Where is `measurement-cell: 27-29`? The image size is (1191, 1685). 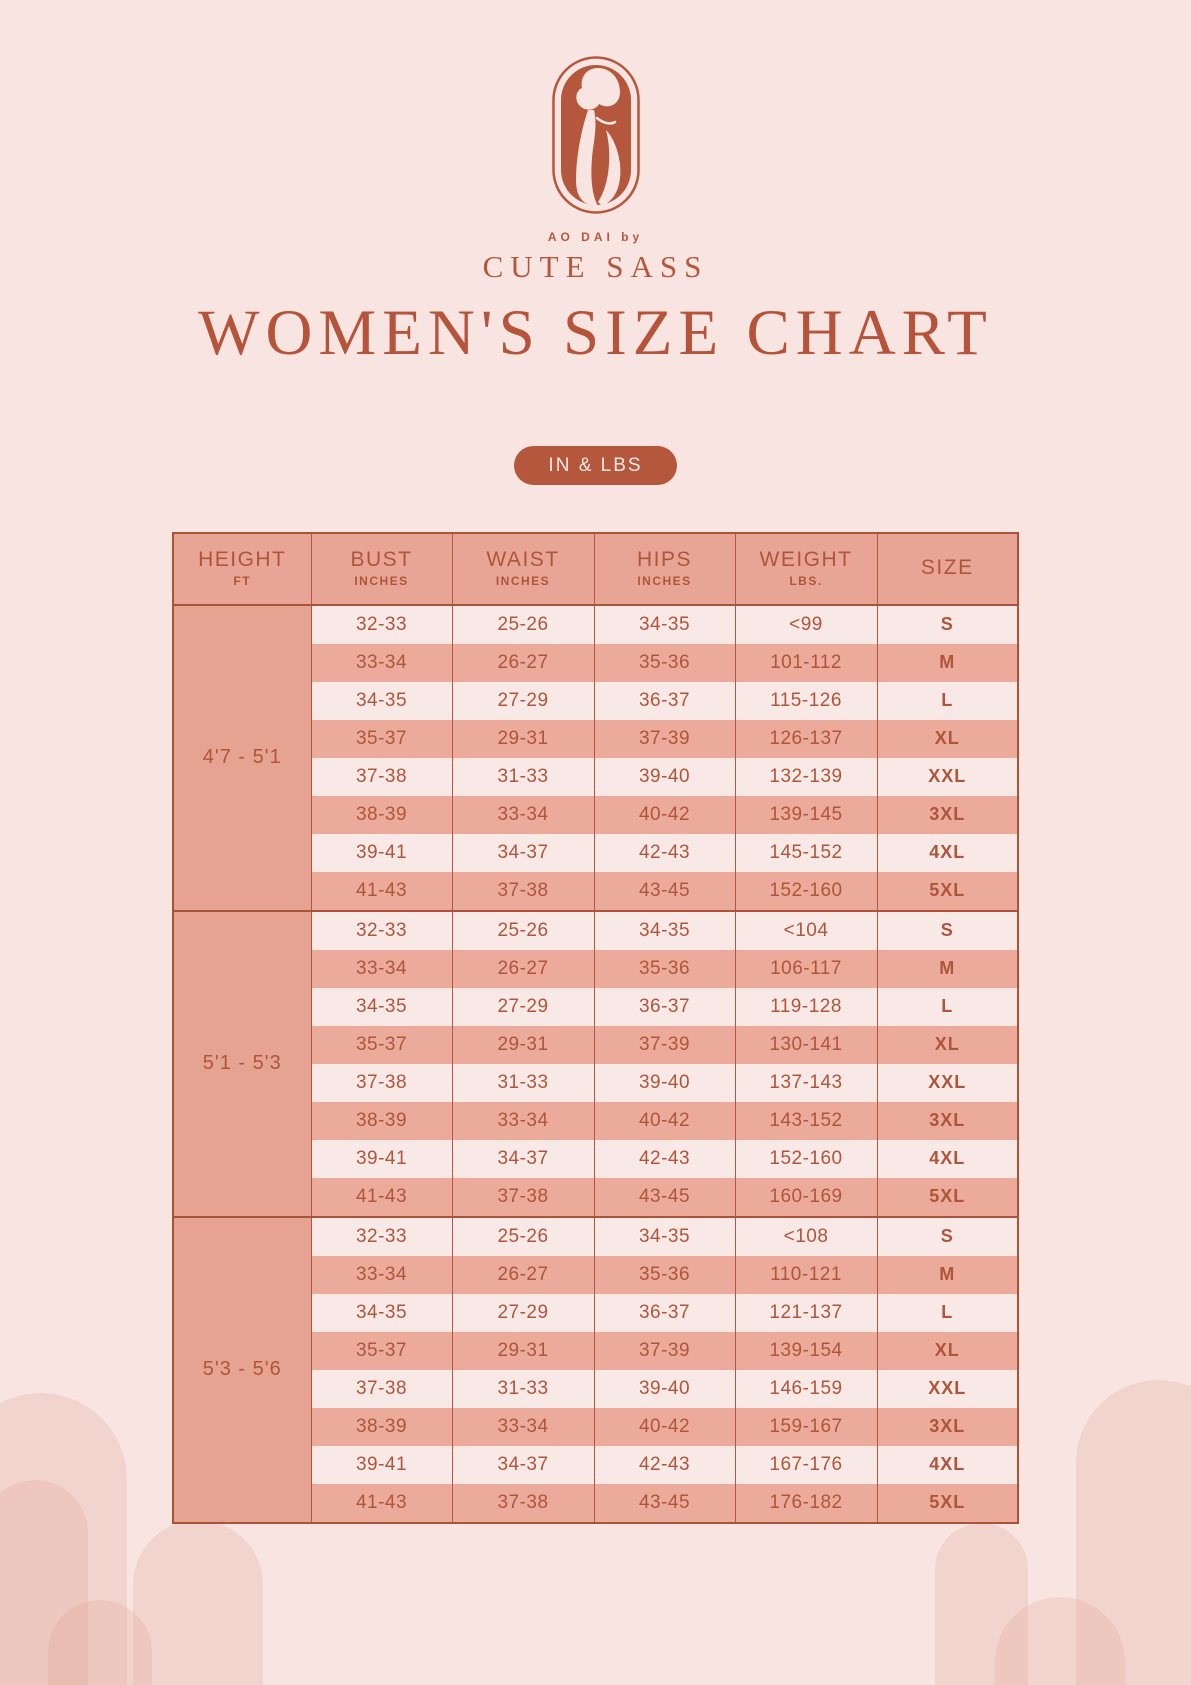 measurement-cell: 27-29 is located at coordinates (523, 1006).